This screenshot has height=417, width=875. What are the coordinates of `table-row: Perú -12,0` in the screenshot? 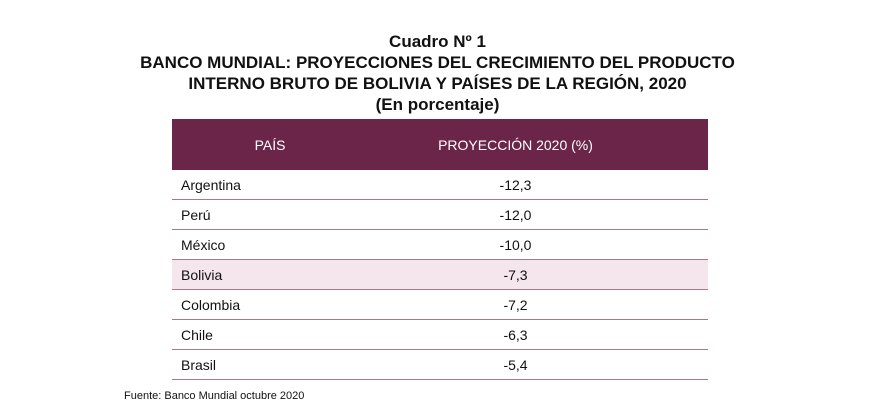 It's located at (440, 214).